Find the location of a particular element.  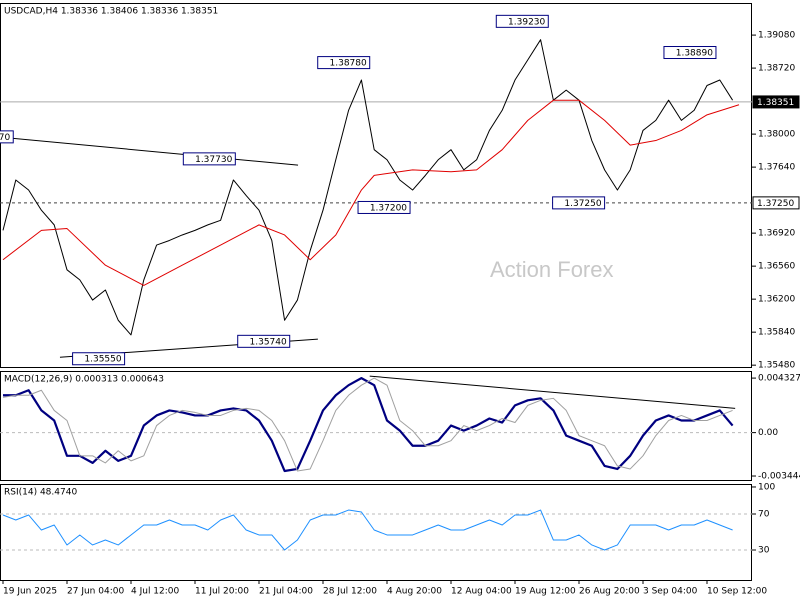

price-annotation: 1.37970 is located at coordinates (5, 138).